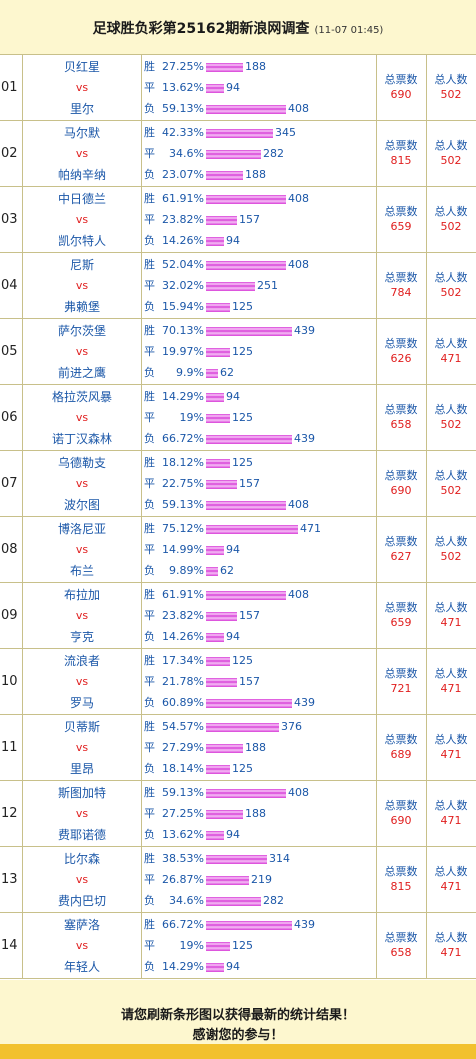  I want to click on loss-percent: 18.14%, so click(183, 768).